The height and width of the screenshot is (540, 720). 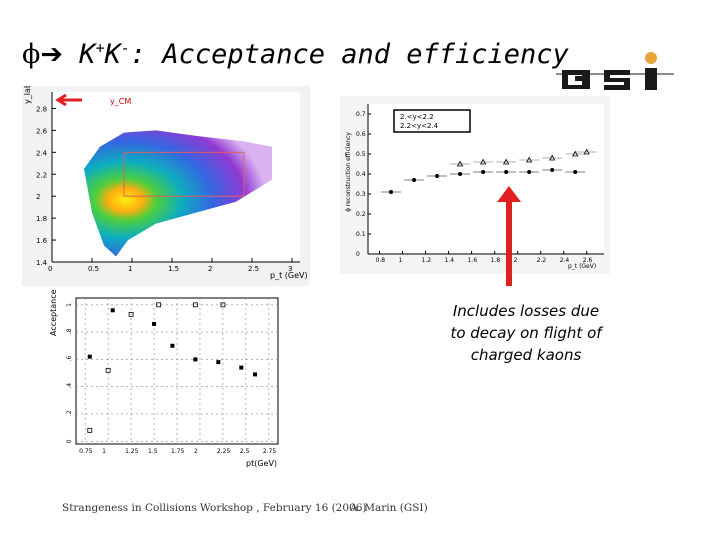 I want to click on slide-title: ϕ➔ K+K-: Acceptance and efficiency, so click(x=312, y=48).